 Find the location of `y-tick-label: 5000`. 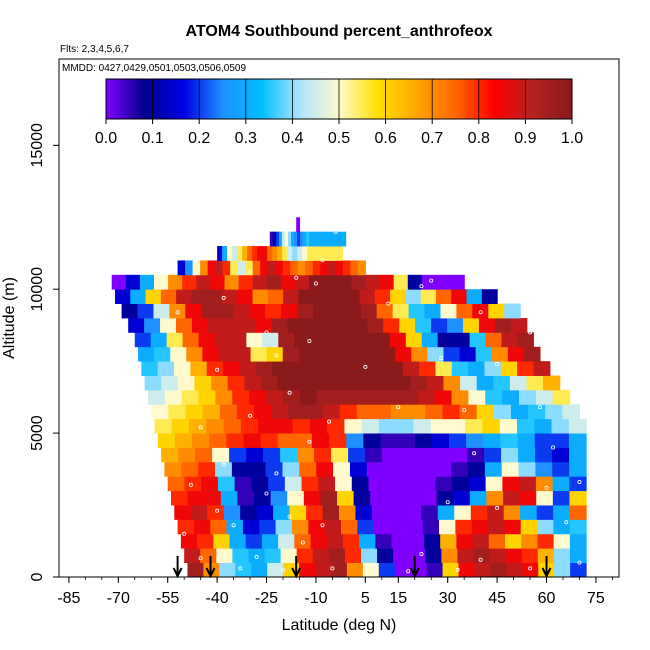

y-tick-label: 5000 is located at coordinates (37, 433).